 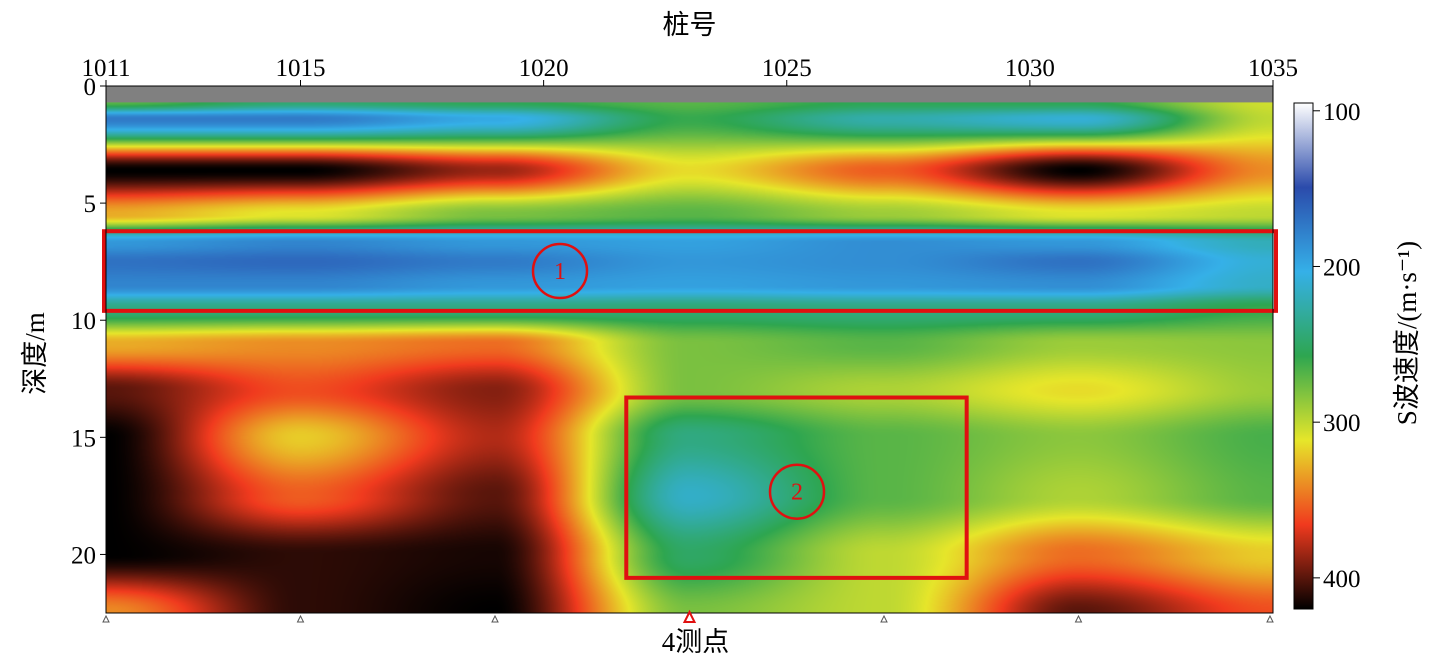 What do you see at coordinates (1303, 356) in the screenshot?
I see `colorbar-gradient` at bounding box center [1303, 356].